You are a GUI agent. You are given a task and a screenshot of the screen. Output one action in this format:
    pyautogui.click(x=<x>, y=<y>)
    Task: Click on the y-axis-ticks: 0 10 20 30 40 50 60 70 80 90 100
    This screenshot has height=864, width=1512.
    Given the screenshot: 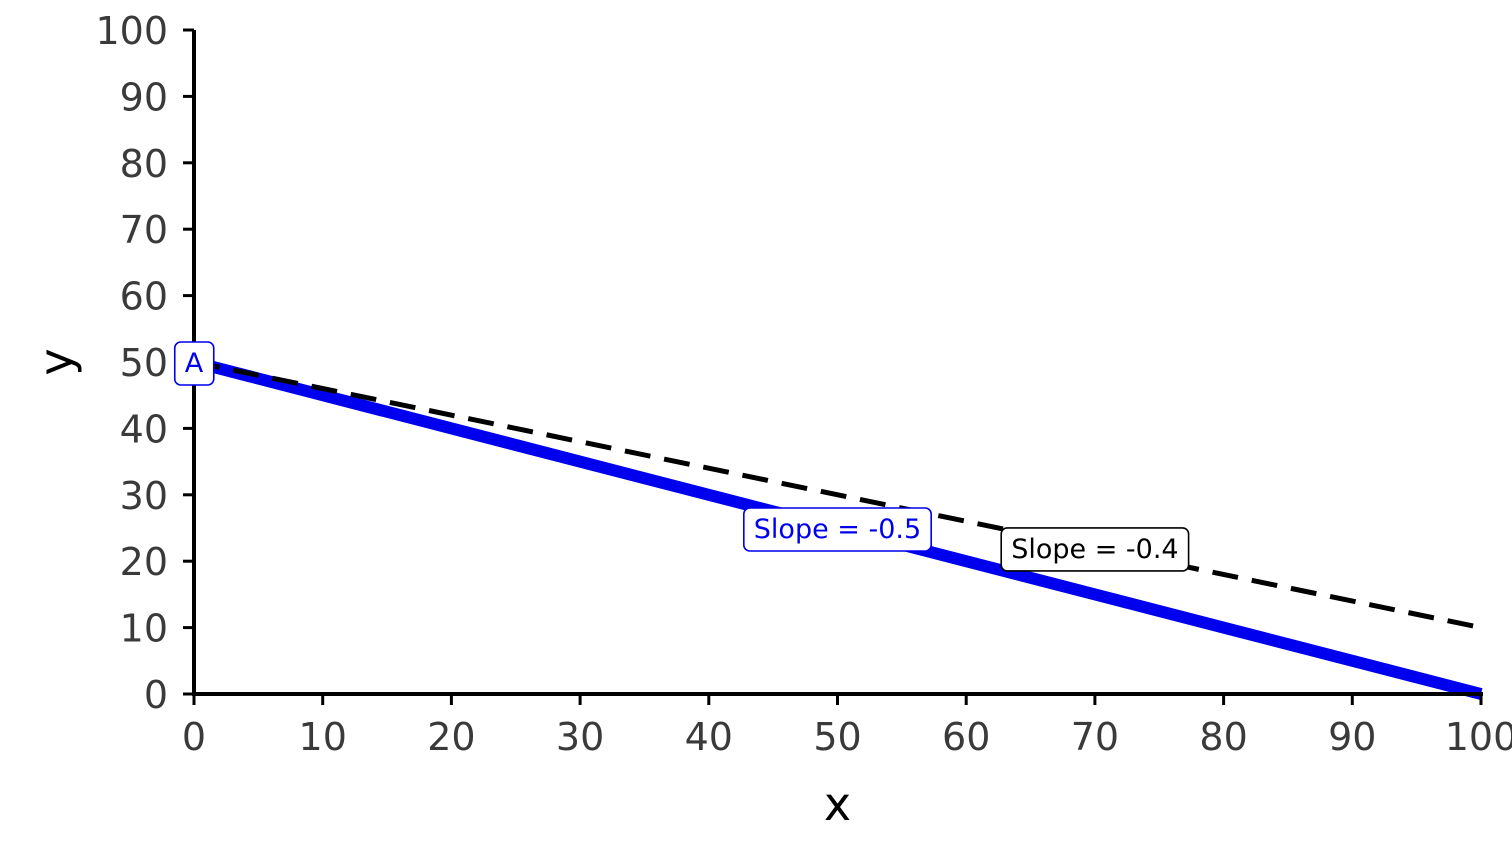 What is the action you would take?
    pyautogui.click(x=144, y=363)
    